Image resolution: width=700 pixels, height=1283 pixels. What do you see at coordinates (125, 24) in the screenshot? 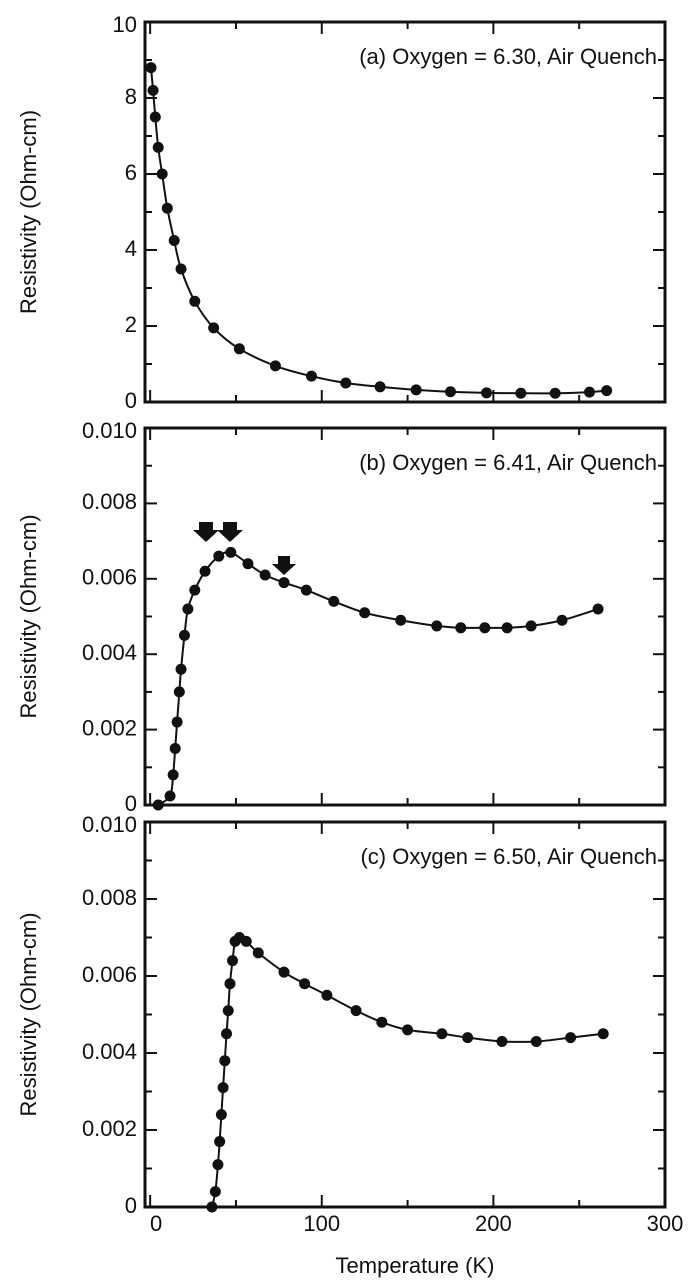
I see `y-tick-label: 10` at bounding box center [125, 24].